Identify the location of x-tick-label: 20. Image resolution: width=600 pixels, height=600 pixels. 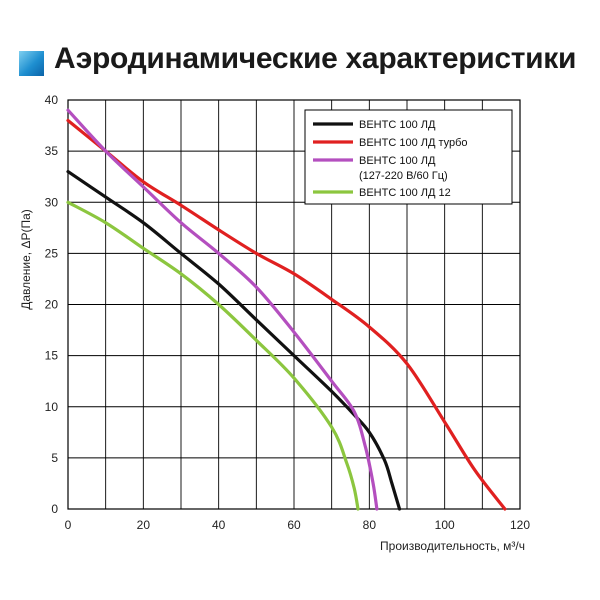
(144, 525).